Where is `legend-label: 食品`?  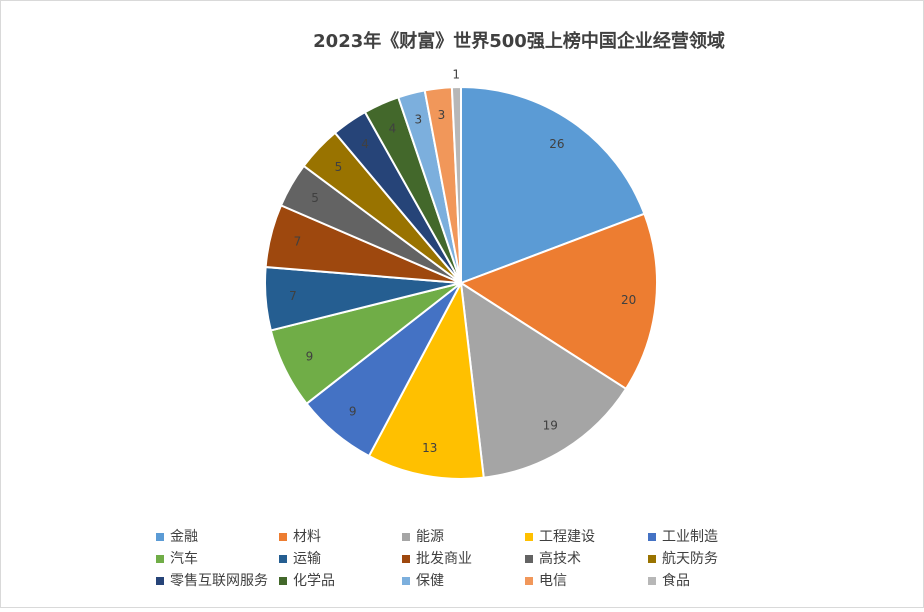
legend-label: 食品 is located at coordinates (676, 580).